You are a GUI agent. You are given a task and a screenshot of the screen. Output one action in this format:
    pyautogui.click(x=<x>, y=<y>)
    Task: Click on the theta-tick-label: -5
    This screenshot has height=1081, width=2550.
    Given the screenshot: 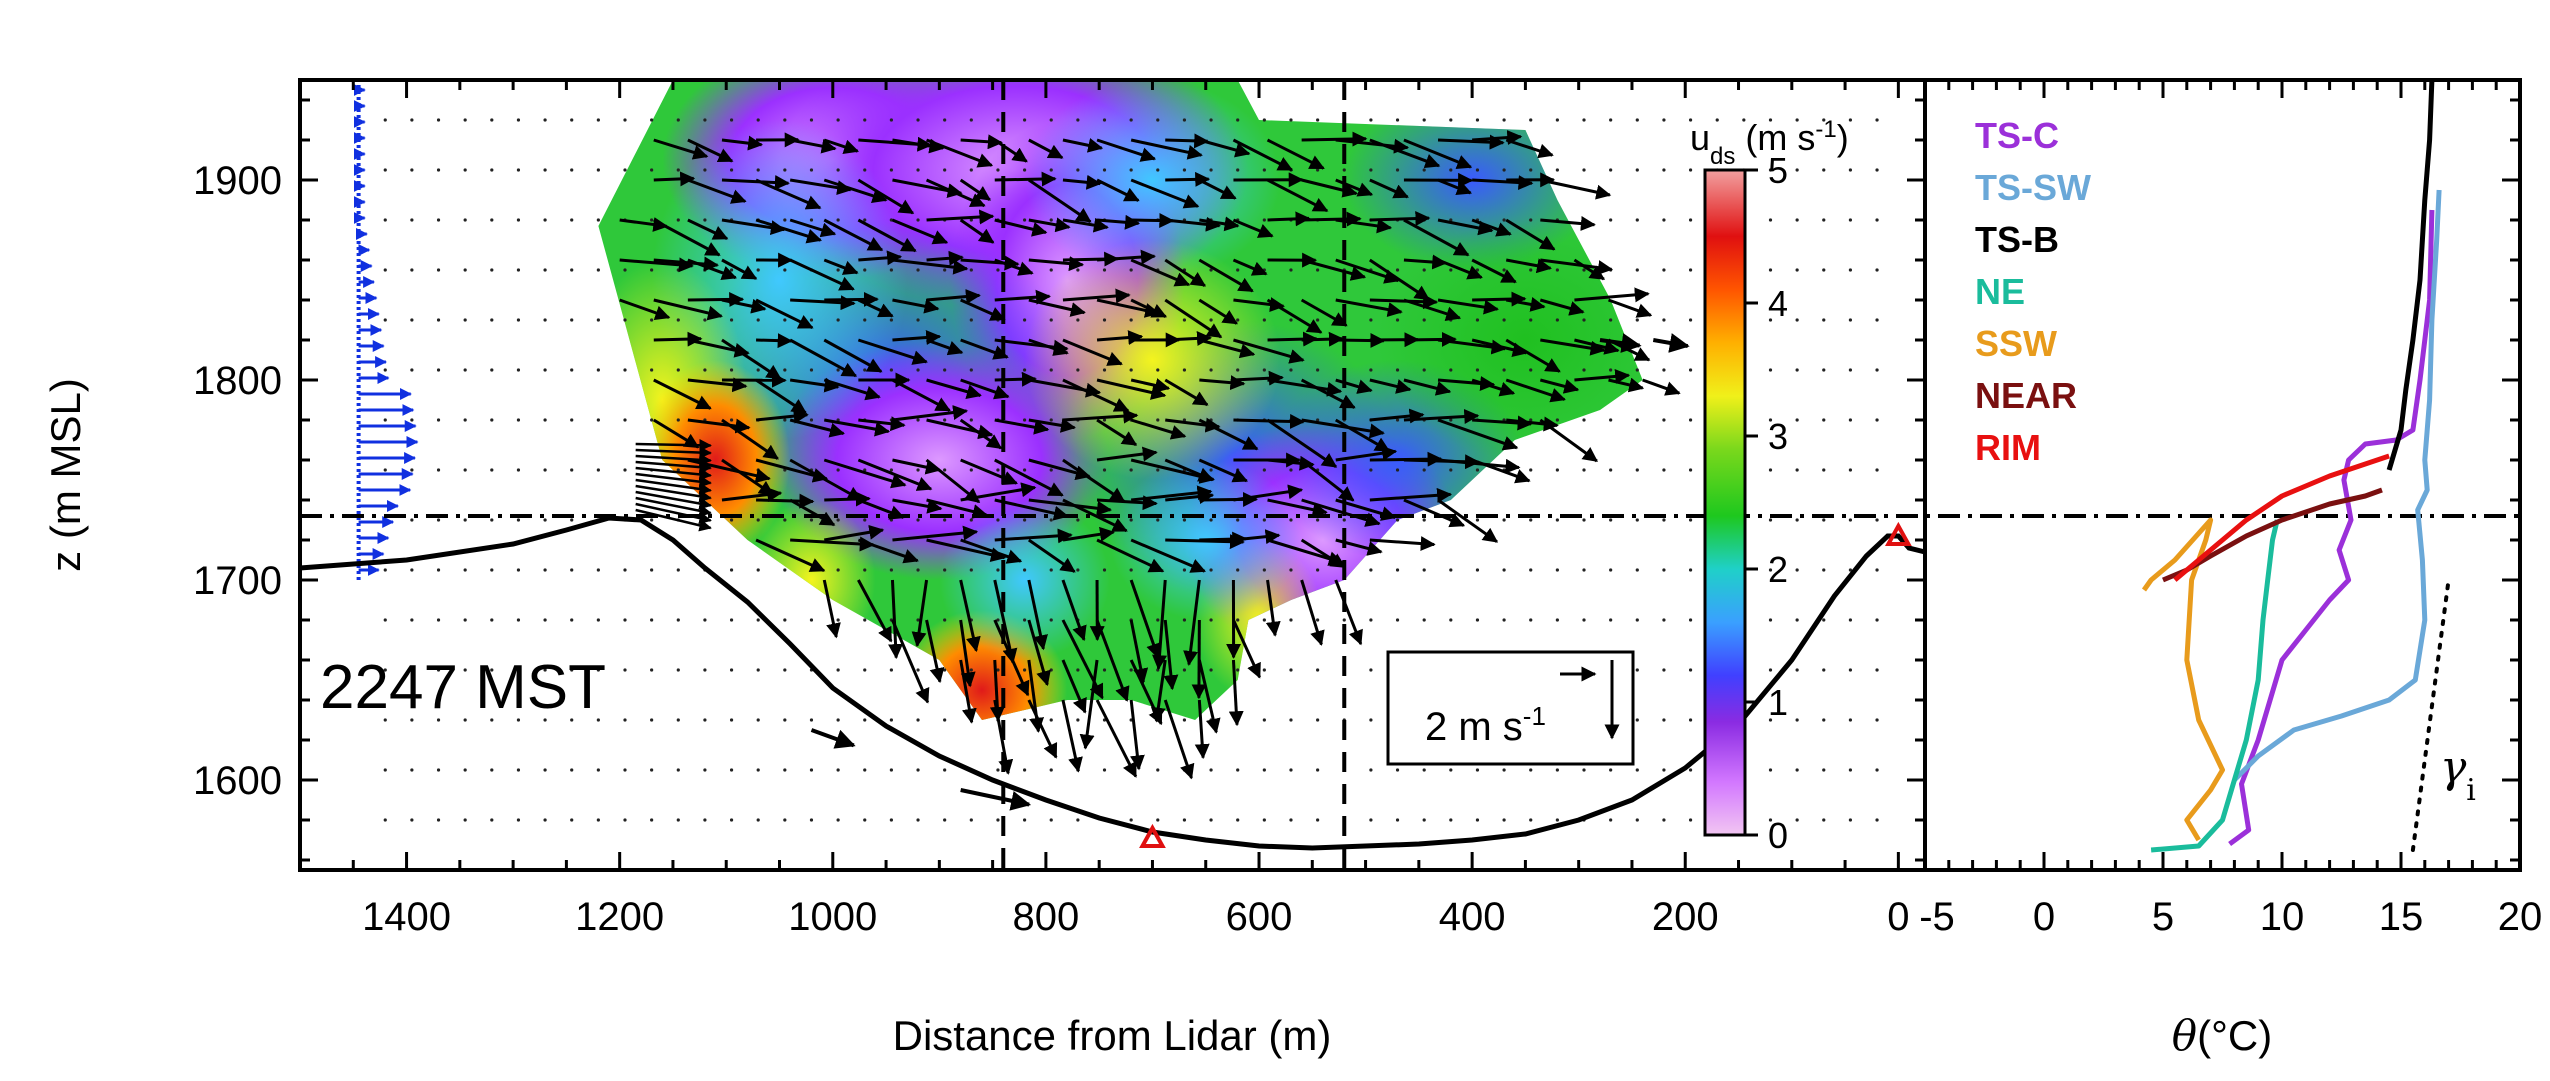 What is the action you would take?
    pyautogui.click(x=1937, y=917)
    